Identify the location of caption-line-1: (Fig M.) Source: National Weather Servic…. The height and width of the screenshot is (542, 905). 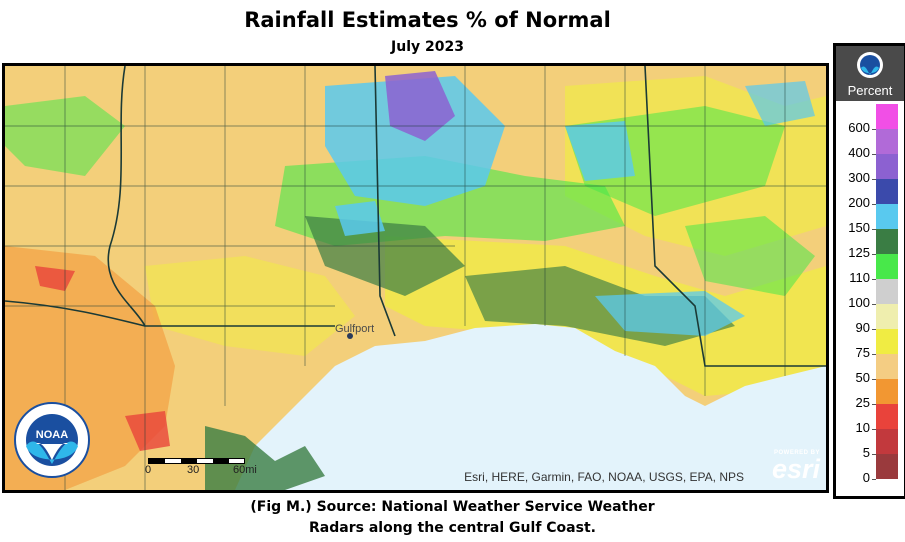
(452, 507).